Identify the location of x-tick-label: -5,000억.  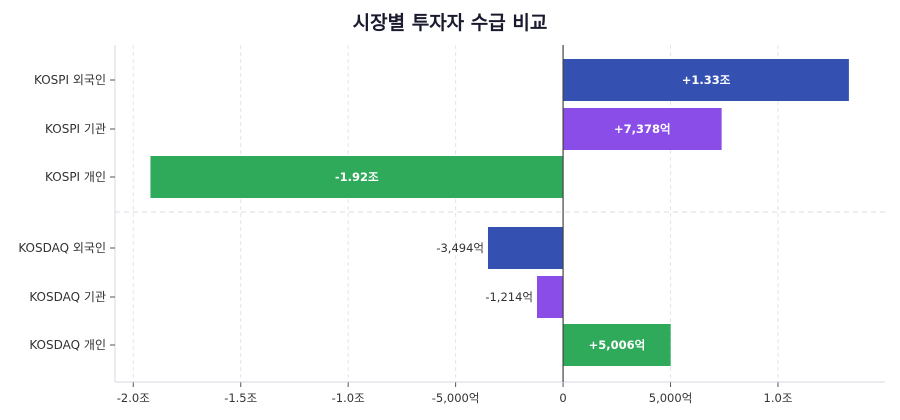
(456, 398).